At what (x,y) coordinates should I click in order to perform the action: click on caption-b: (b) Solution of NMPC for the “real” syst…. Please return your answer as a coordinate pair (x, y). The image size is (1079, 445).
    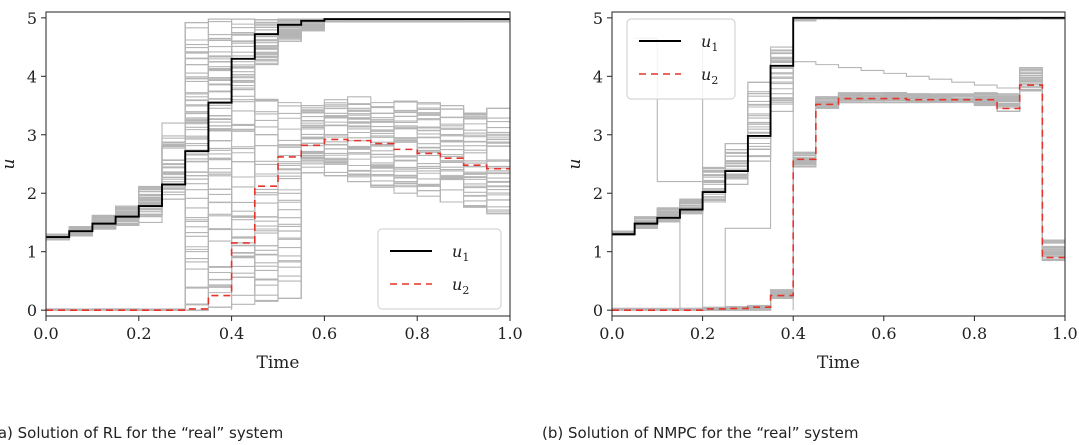
    Looking at the image, I should click on (700, 433).